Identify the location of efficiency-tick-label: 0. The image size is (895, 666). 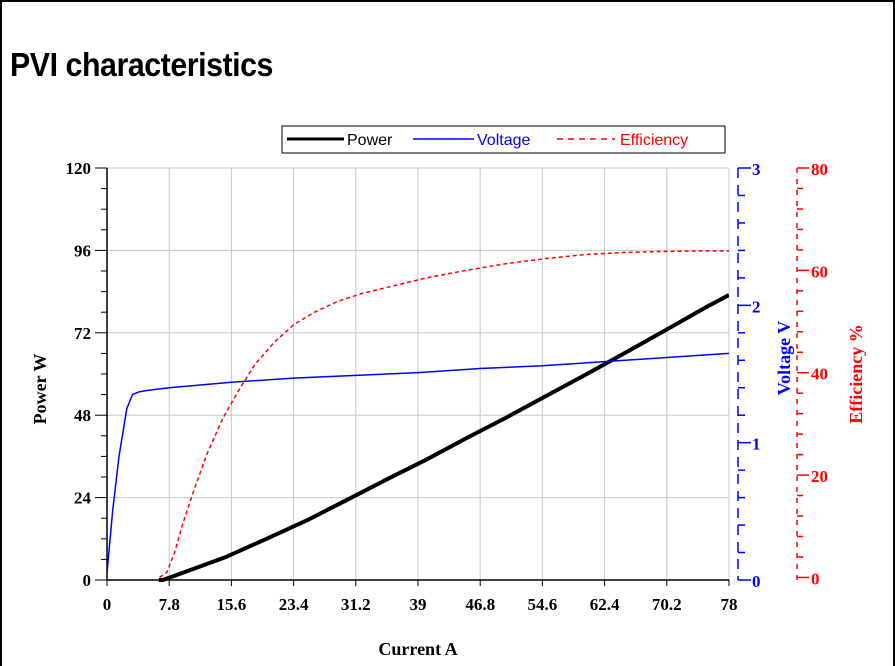
(815, 578).